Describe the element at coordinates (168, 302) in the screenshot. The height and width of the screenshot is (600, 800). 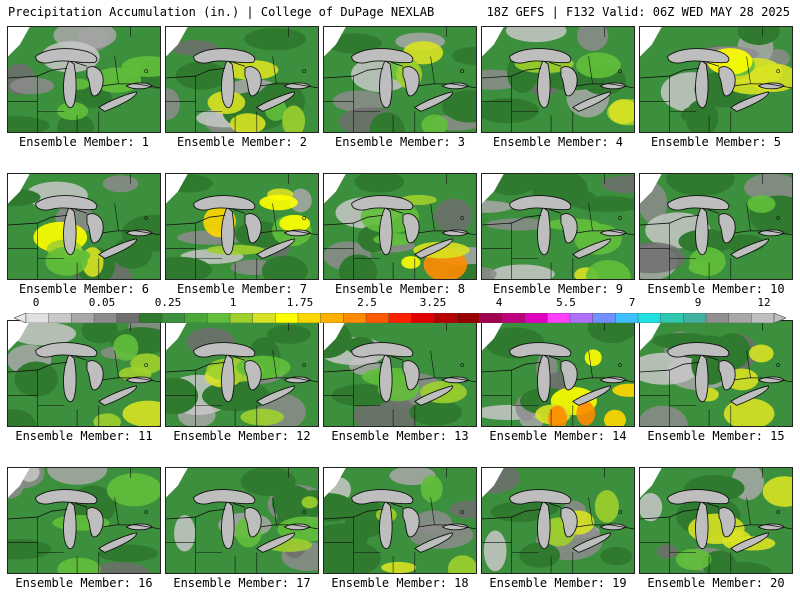
I see `color-scale-tick-label: 0.25` at that location.